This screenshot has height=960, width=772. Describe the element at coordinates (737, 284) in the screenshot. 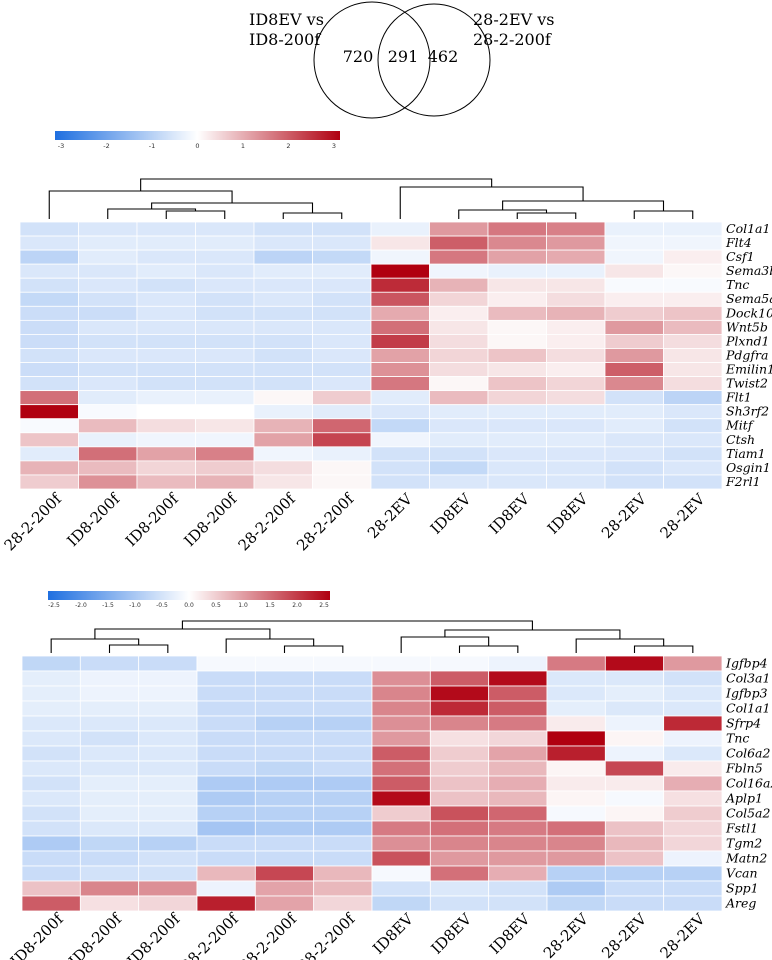

I see `row-label: Tnc` at that location.